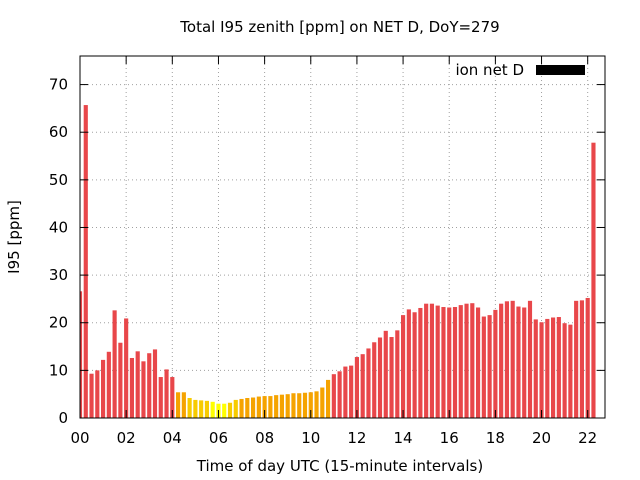 The height and width of the screenshot is (480, 640). I want to click on x-tick-label: 06, so click(218, 438).